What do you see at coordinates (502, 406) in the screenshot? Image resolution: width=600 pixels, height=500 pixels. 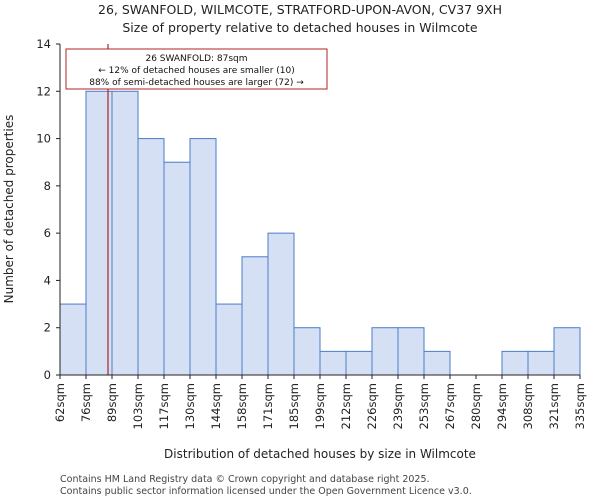 I see `x-tick-label-294sqm: 294sqm` at bounding box center [502, 406].